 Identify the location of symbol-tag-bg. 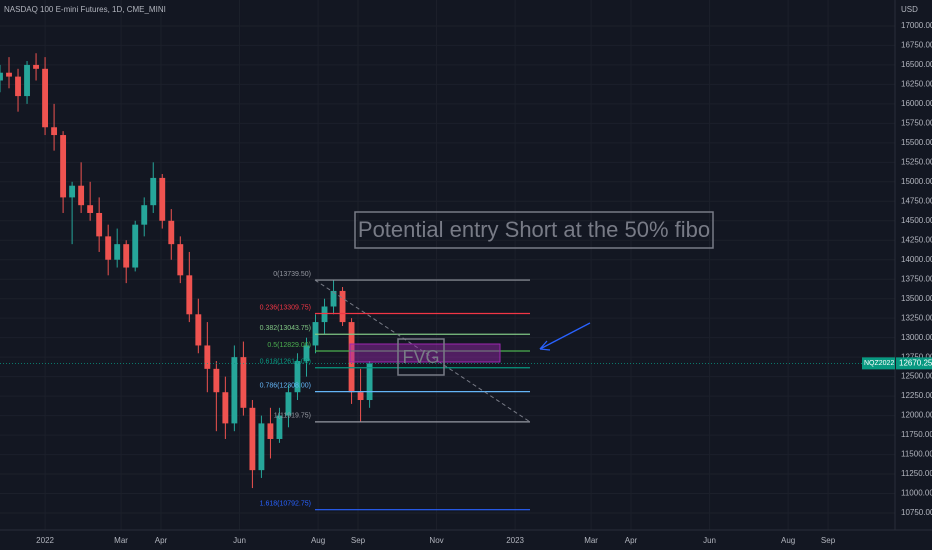
(878, 363).